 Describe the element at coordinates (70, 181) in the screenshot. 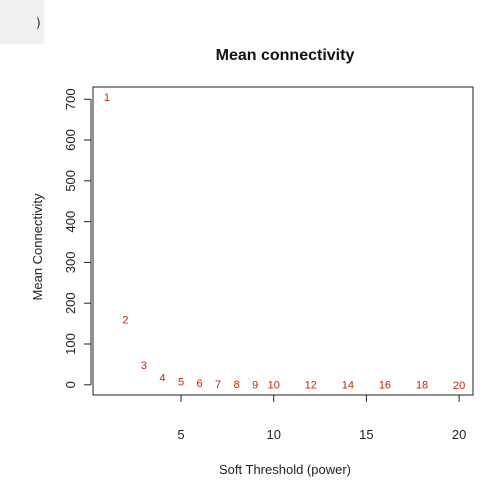

I see `y-tick-label: 500` at that location.